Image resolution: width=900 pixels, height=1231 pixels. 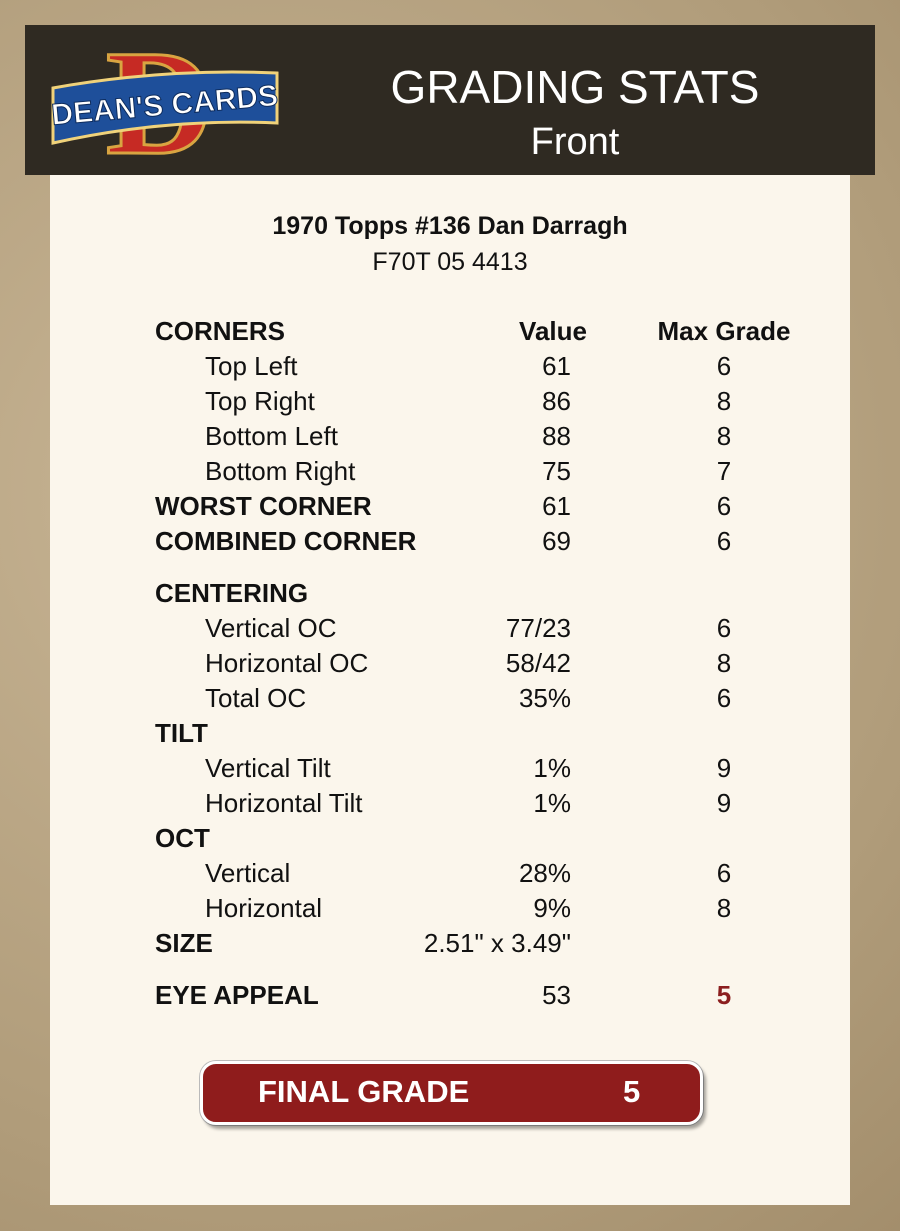 I want to click on item-label: Total OC, so click(x=256, y=698).